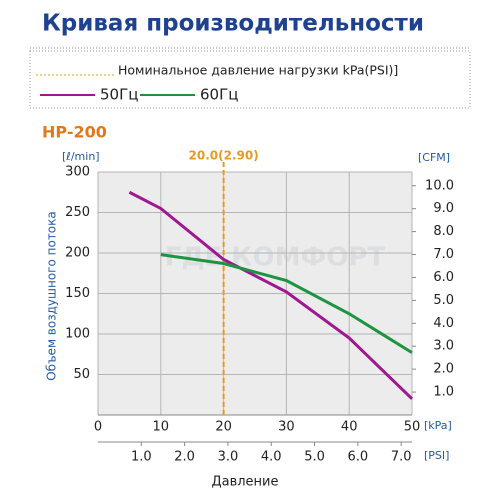 The height and width of the screenshot is (496, 496). Describe the element at coordinates (358, 457) in the screenshot. I see `x2-tick-label: 6.0` at that location.